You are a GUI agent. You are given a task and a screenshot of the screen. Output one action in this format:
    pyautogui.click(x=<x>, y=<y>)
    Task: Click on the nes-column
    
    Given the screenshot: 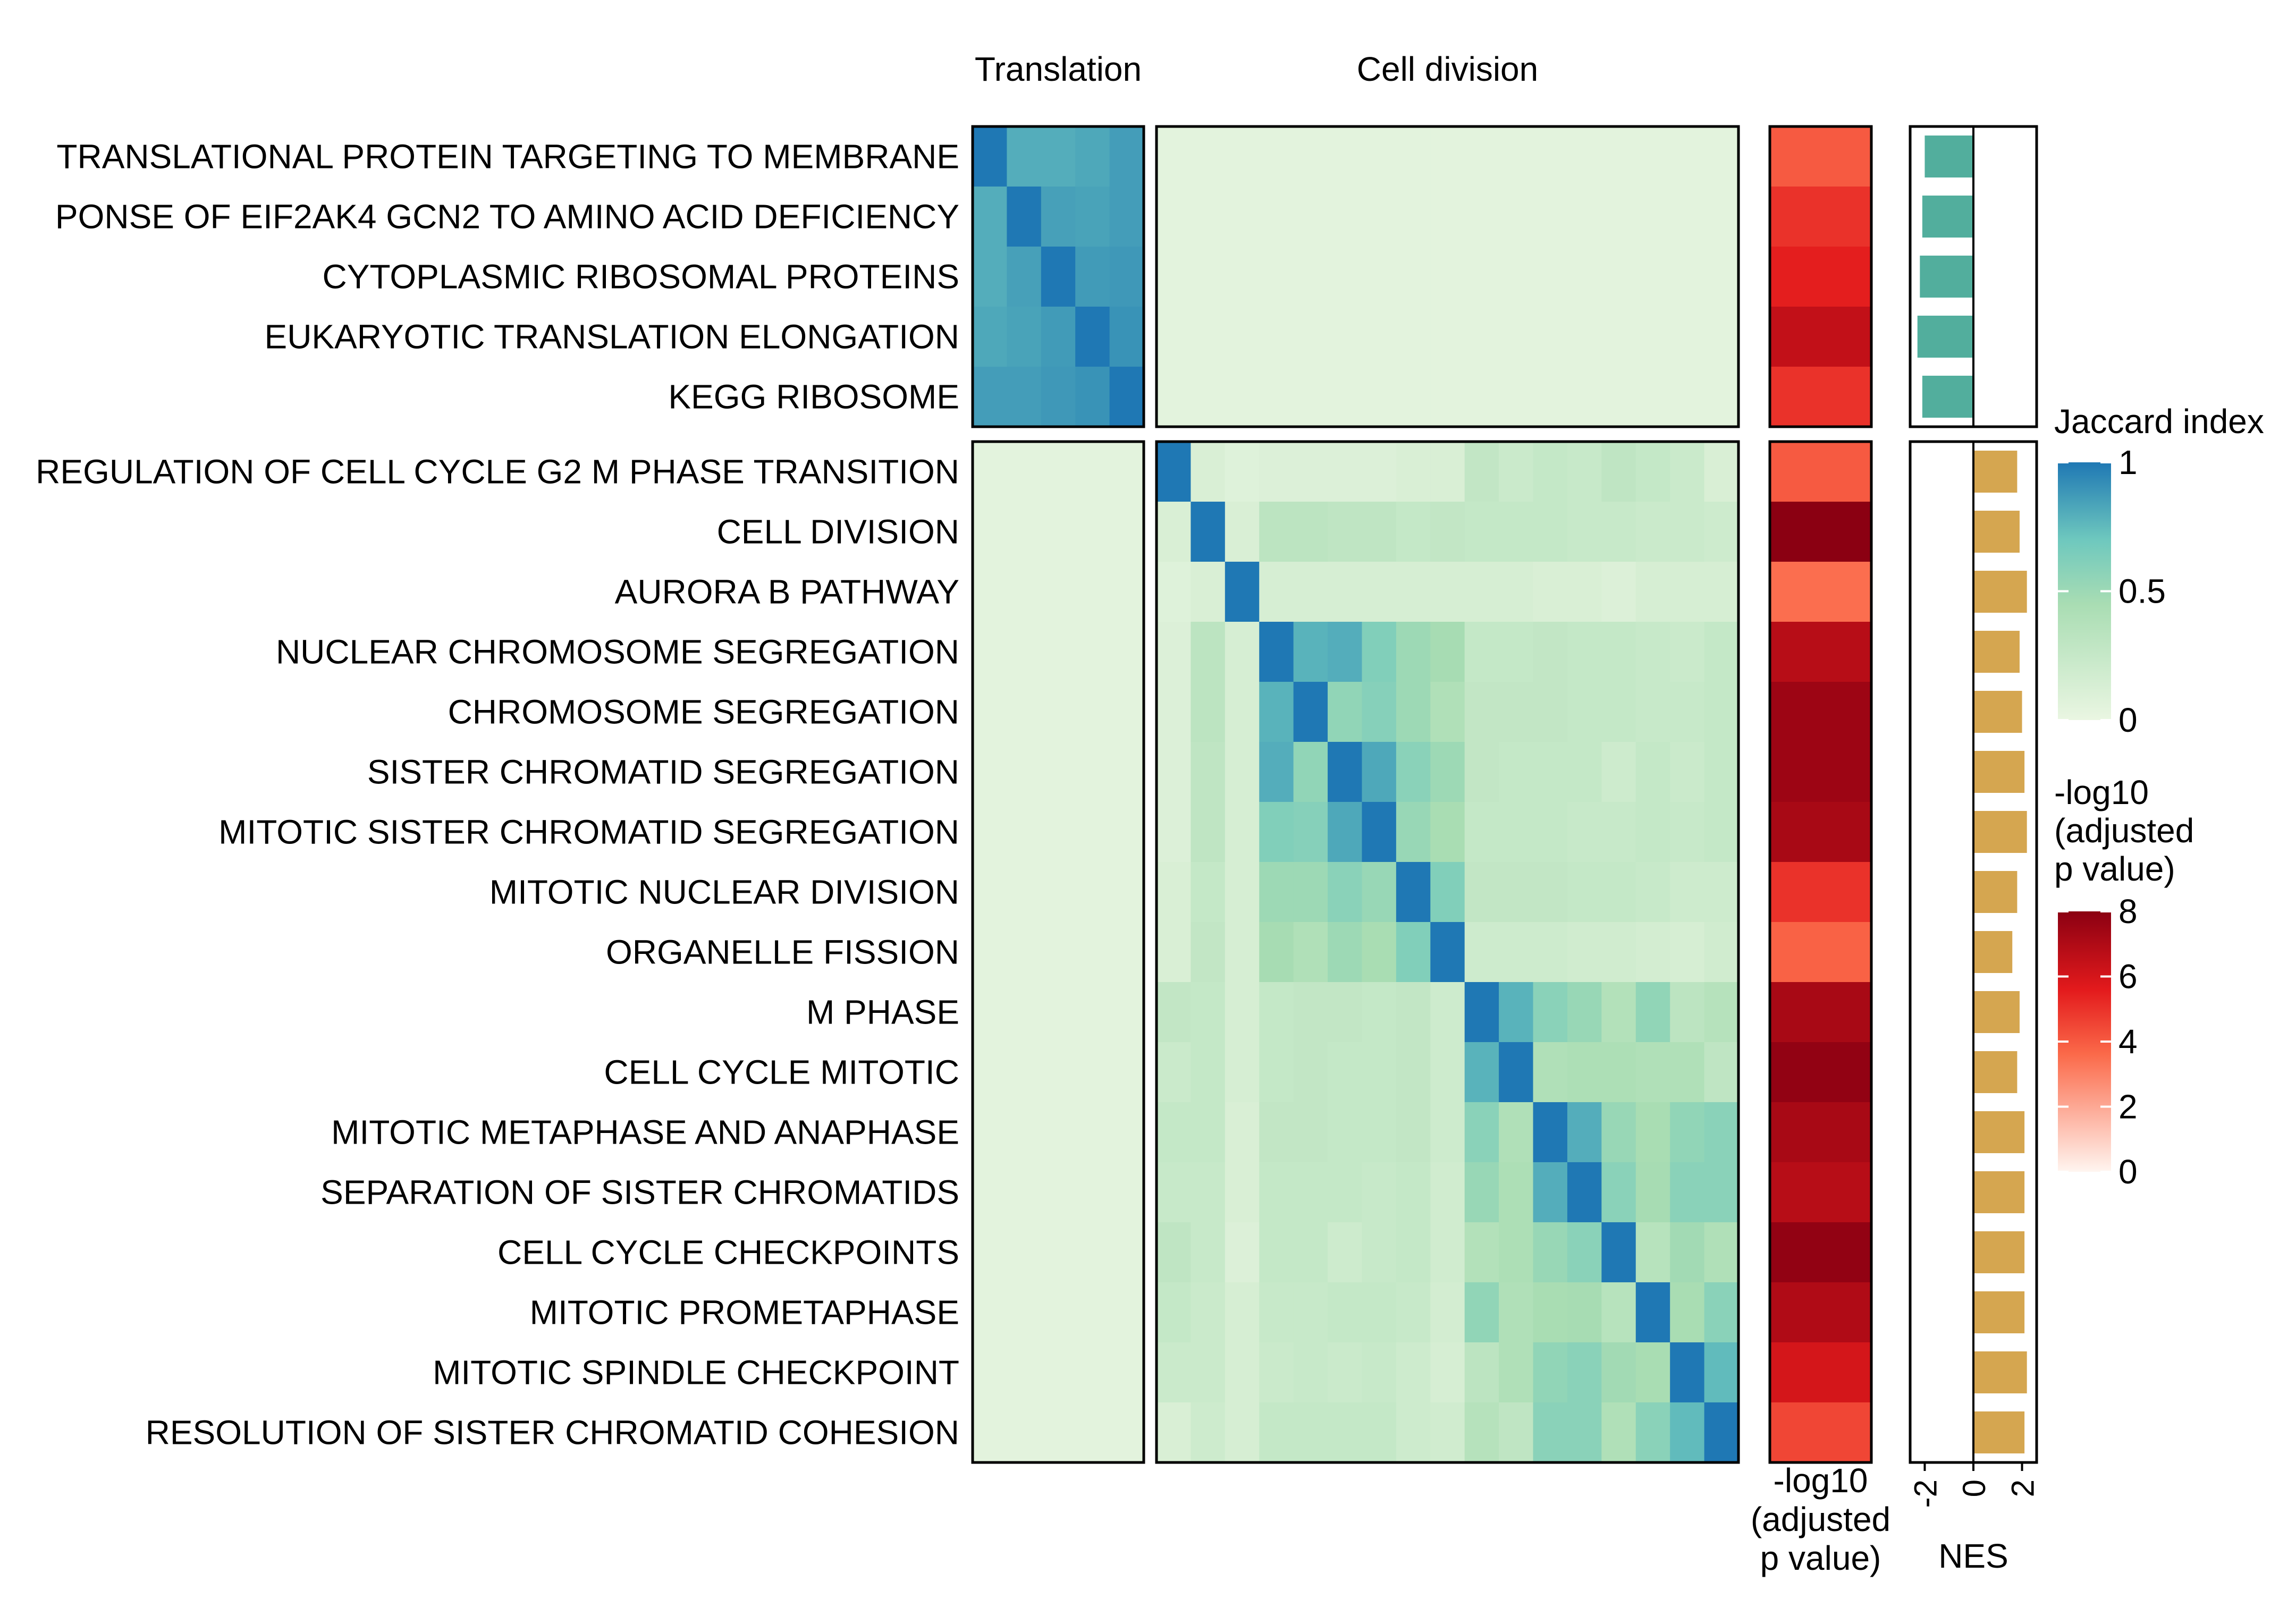 What is the action you would take?
    pyautogui.click(x=1972, y=794)
    